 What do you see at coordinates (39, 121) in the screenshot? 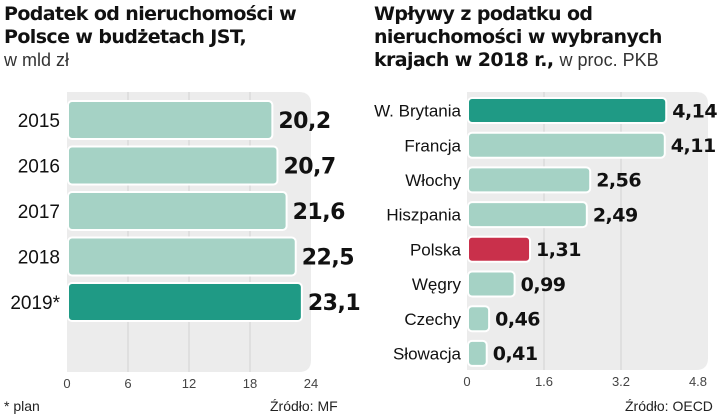
I see `chart-0-category-label: 2015` at bounding box center [39, 121].